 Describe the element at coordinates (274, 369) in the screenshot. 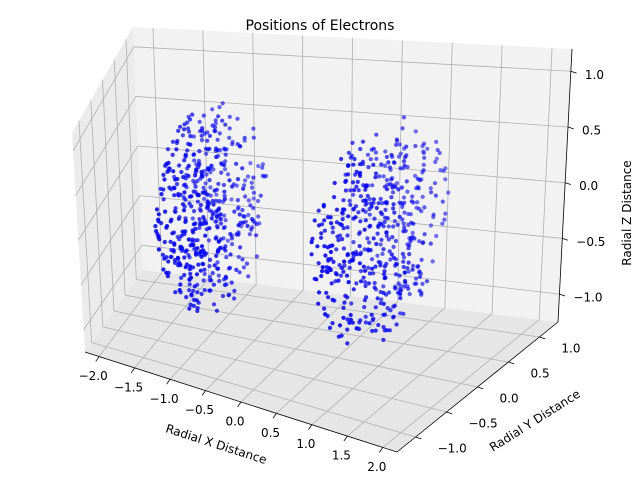

I see `grid-line-y-floor` at that location.